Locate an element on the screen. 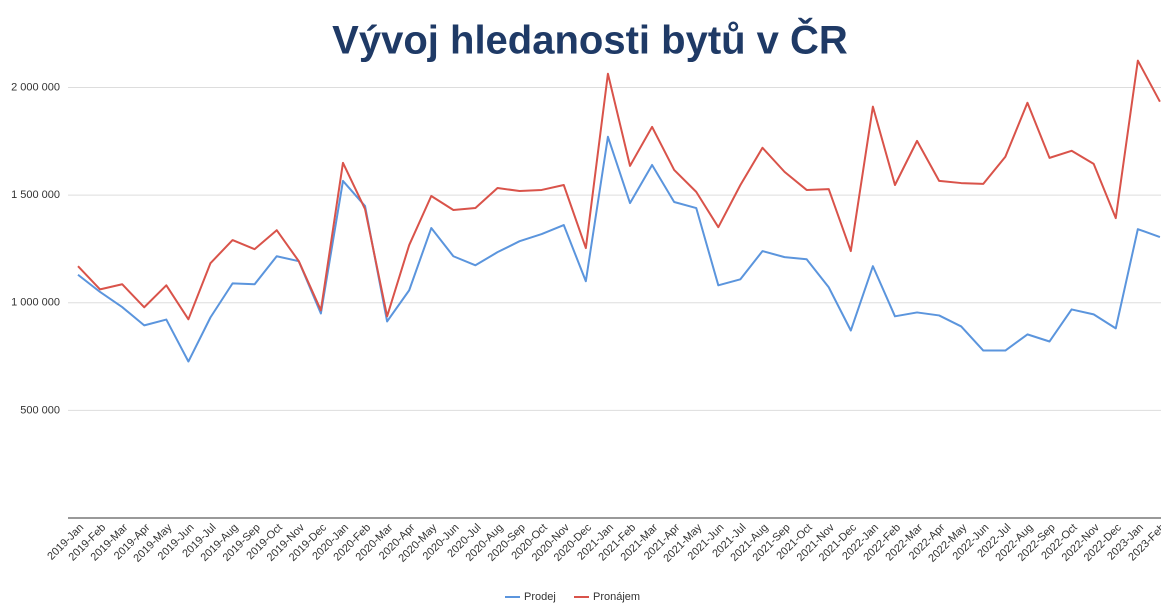 This screenshot has width=1161, height=603. y-tick-label: 1 000 000 is located at coordinates (35, 303).